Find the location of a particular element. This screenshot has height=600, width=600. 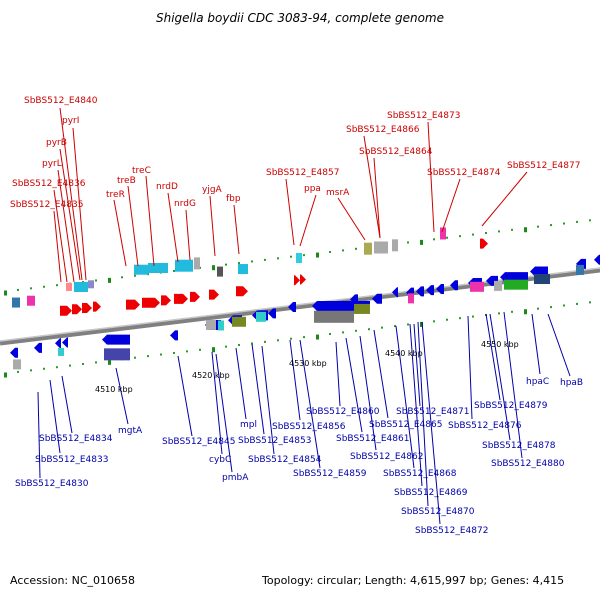

gene-label-bottom: SbBS512_E4880 is located at coordinates (528, 464).